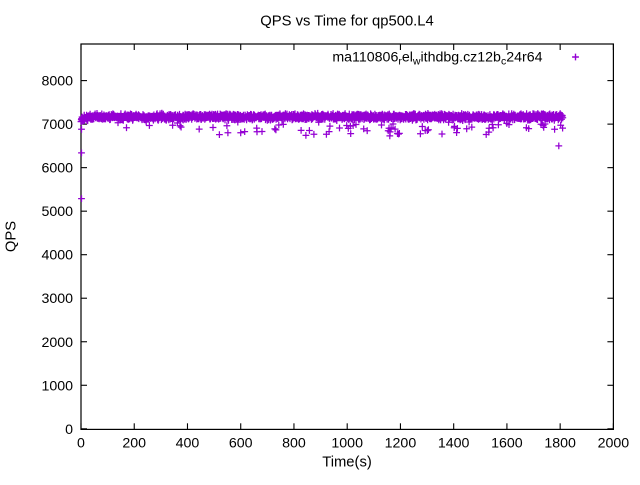 This screenshot has height=485, width=640. Describe the element at coordinates (57, 386) in the screenshot. I see `y-tick-label: 1000` at that location.